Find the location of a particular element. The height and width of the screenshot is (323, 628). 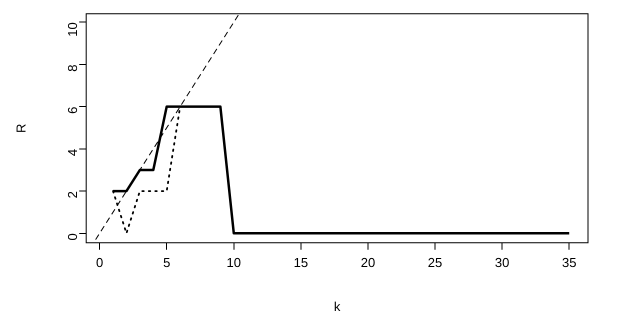

x-tick-label: 20 is located at coordinates (368, 262).